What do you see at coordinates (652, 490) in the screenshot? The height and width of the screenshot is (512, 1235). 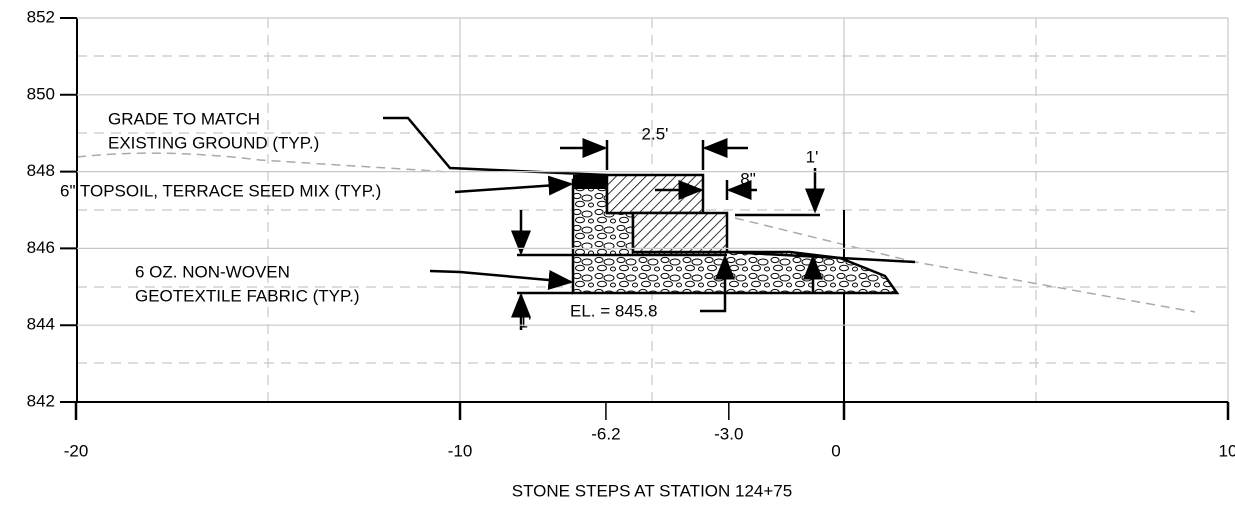 I see `title: STONE STEPS AT STATION 124+75` at bounding box center [652, 490].